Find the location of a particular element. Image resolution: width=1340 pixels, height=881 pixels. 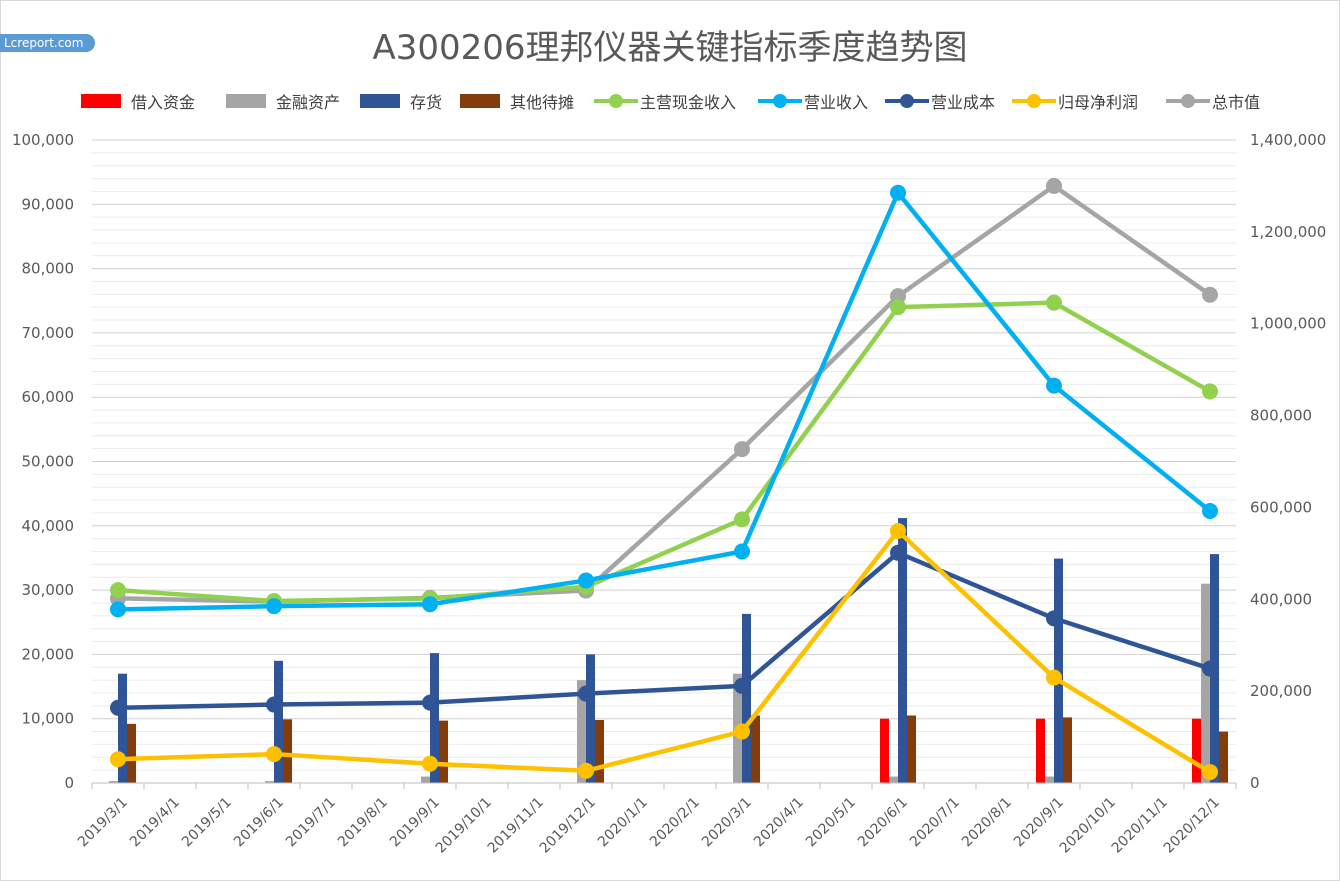

x-tick-label: 2020/6/1 is located at coordinates (883, 823).